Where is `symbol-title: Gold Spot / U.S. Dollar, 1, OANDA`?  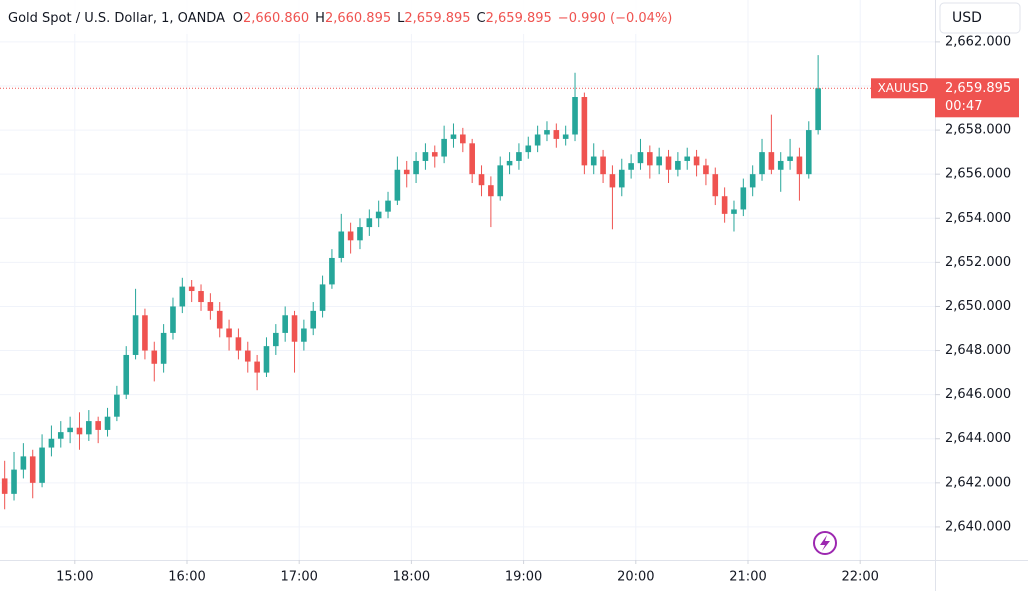
symbol-title: Gold Spot / U.S. Dollar, 1, OANDA is located at coordinates (116, 18).